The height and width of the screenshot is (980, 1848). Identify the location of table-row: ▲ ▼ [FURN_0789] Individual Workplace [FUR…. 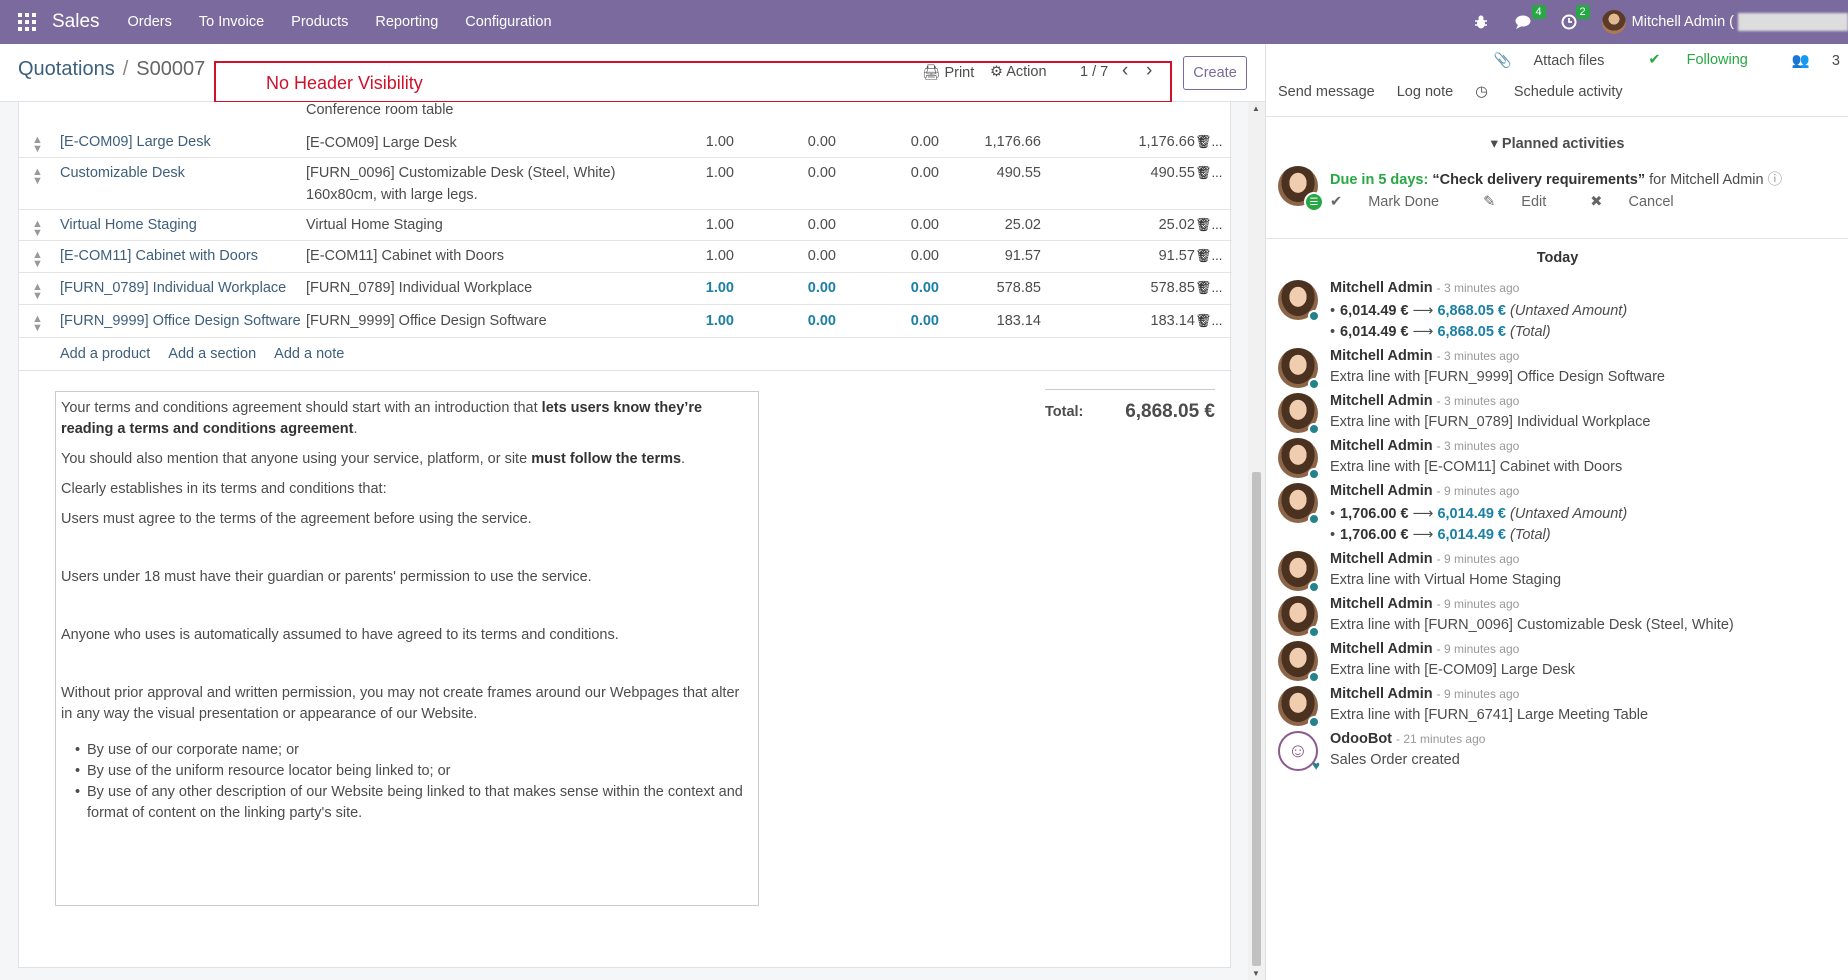
(625, 289).